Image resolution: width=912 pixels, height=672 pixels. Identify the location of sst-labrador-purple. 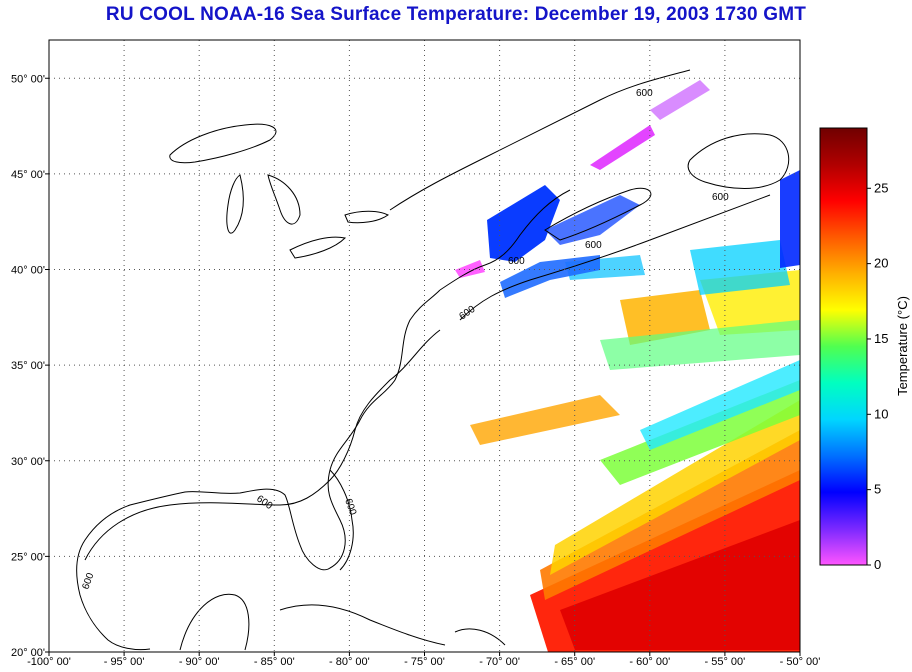
(680, 100).